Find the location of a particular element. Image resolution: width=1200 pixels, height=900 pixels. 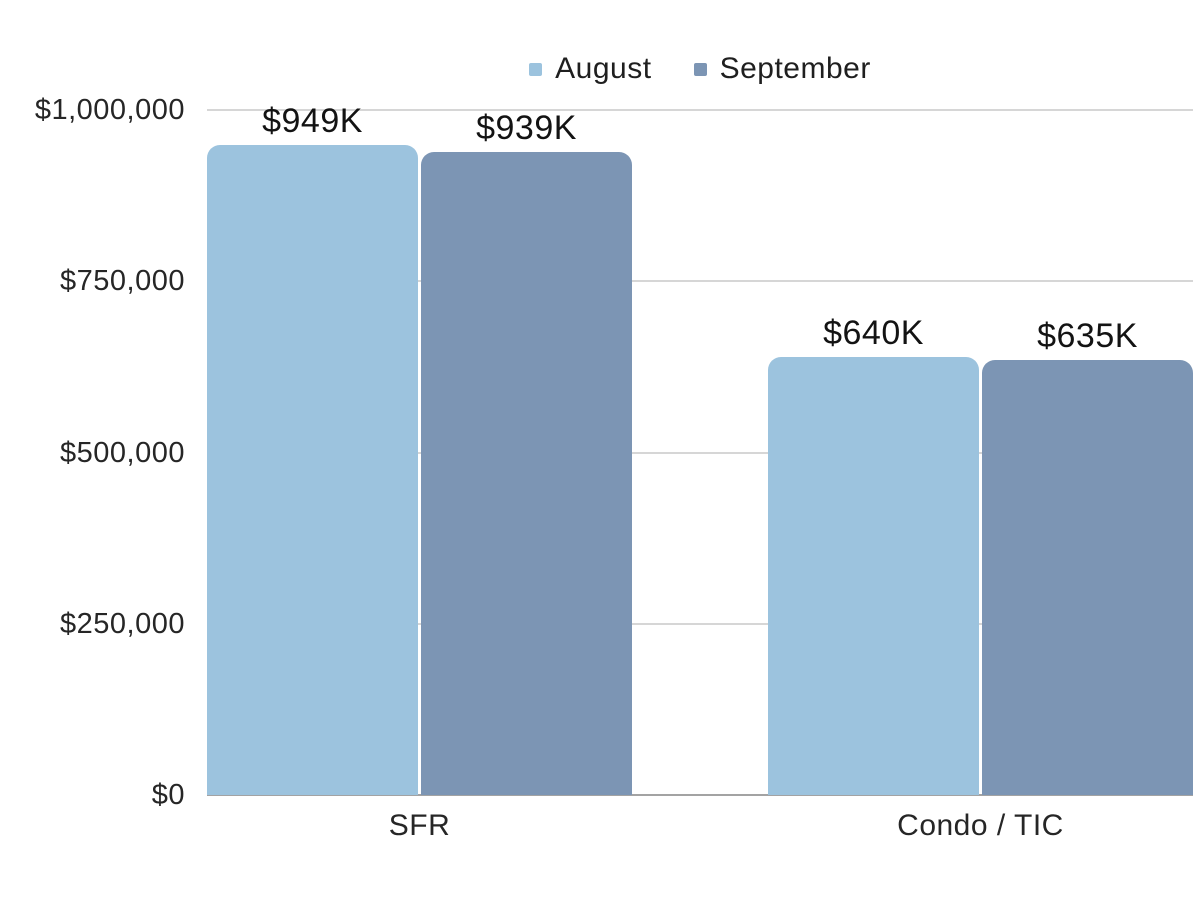

legend-item-august: August is located at coordinates (590, 69).